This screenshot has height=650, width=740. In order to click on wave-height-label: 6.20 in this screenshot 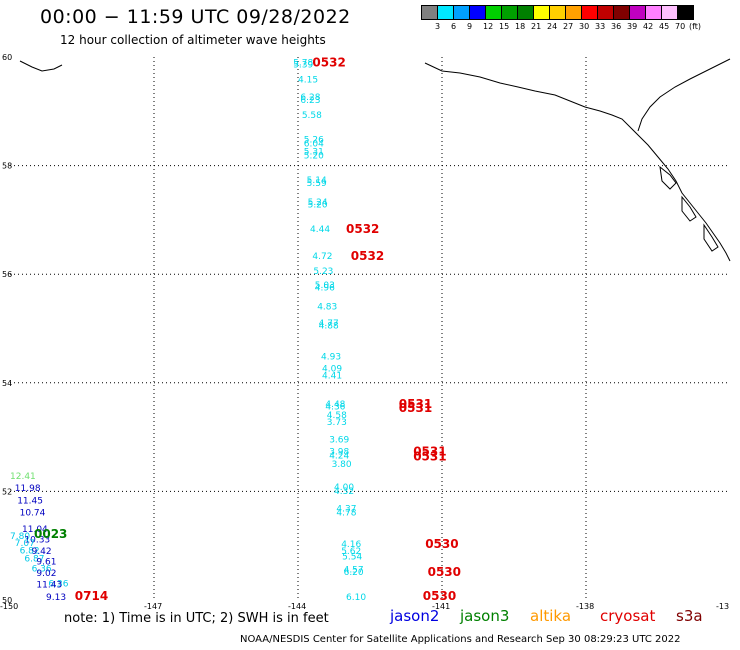, I will do `click(354, 573)`.